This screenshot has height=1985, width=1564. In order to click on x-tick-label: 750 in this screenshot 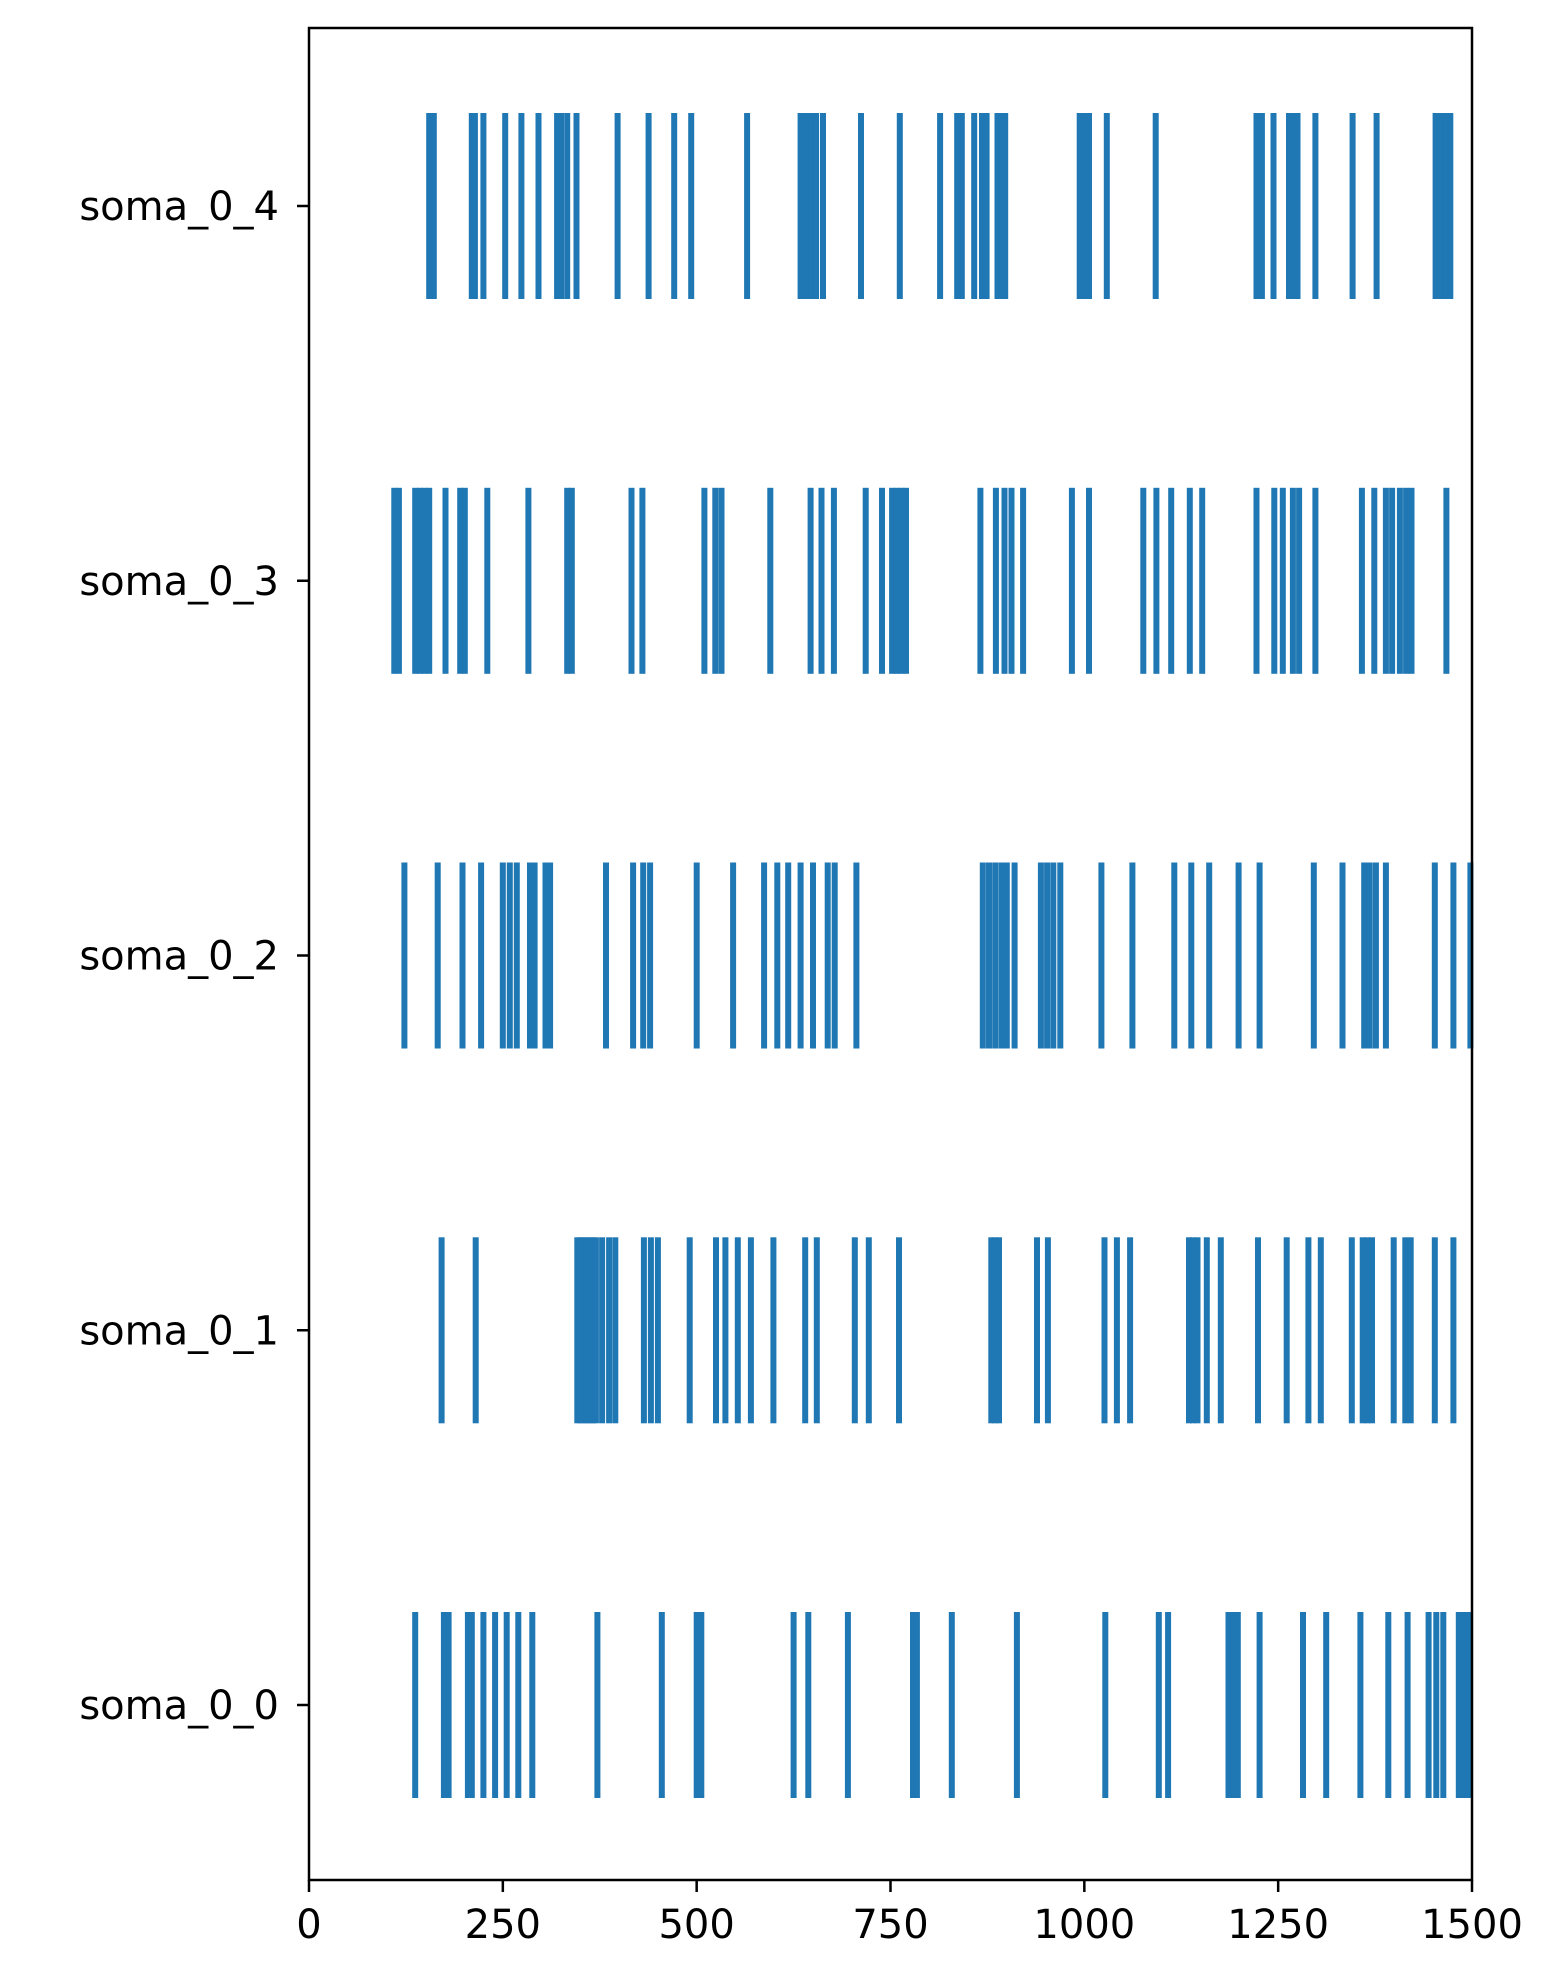, I will do `click(890, 1925)`.